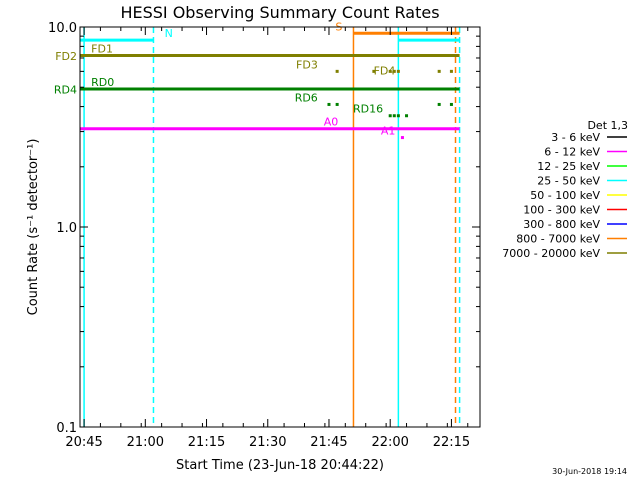 The width and height of the screenshot is (640, 480). What do you see at coordinates (306, 97) in the screenshot?
I see `flag-label: RD6` at bounding box center [306, 97].